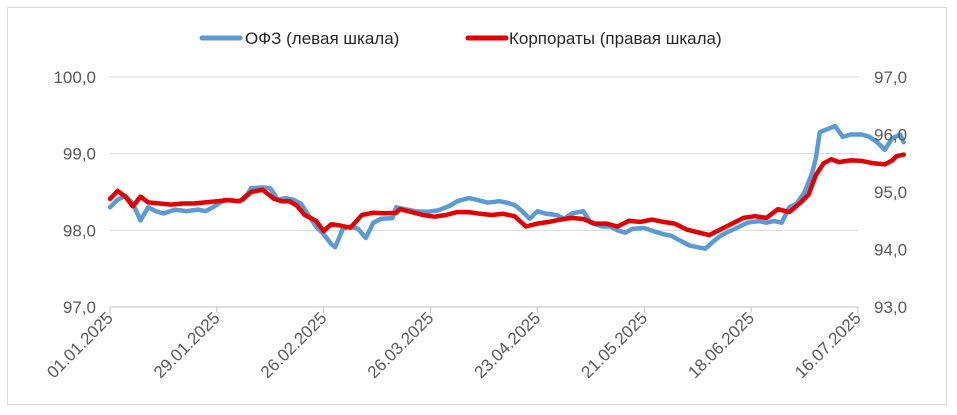 The height and width of the screenshot is (415, 957). What do you see at coordinates (294, 345) in the screenshot?
I see `x-tick-label: 26.02.2025` at bounding box center [294, 345].